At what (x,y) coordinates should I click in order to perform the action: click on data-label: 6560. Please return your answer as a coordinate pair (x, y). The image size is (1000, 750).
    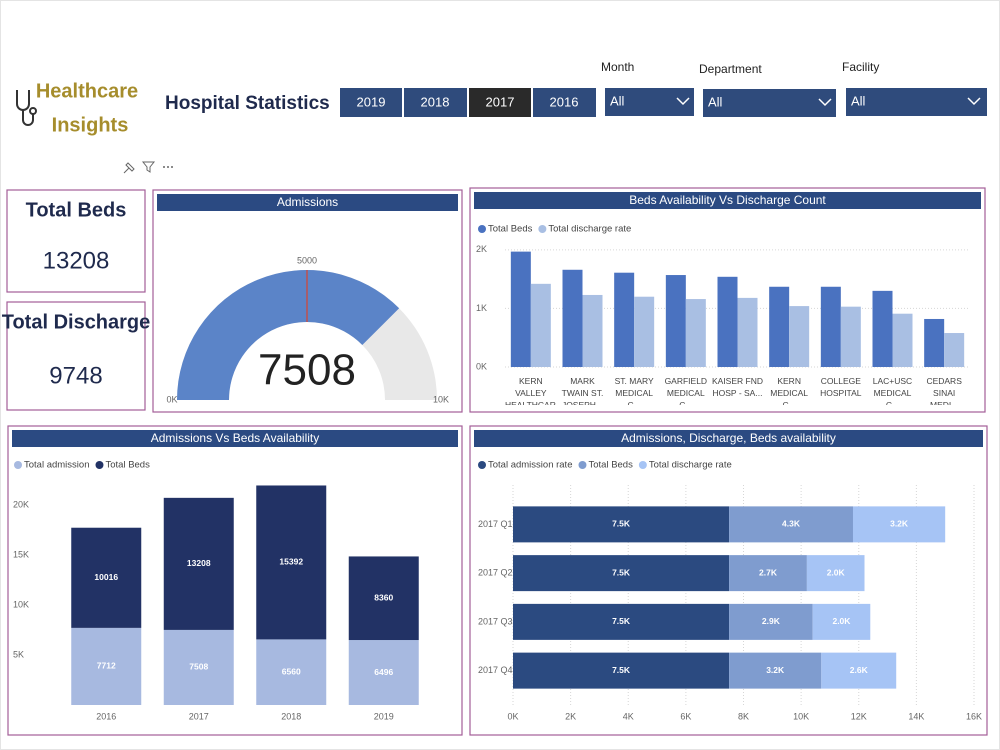
    Looking at the image, I should click on (291, 671).